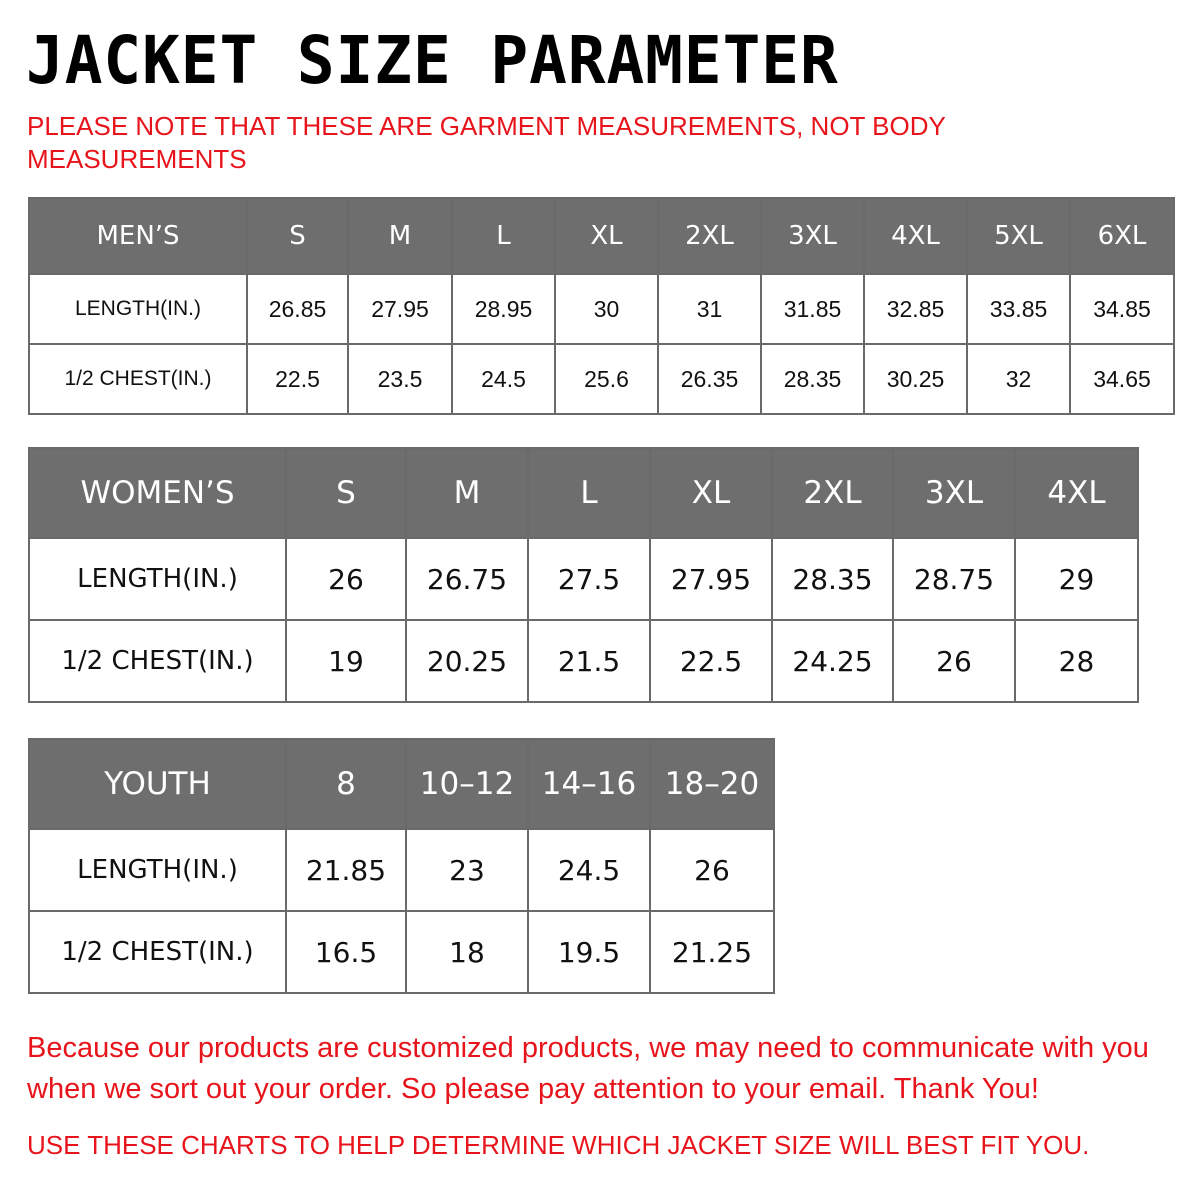 Image resolution: width=1200 pixels, height=1200 pixels. I want to click on measurement-cell: 19, so click(346, 661).